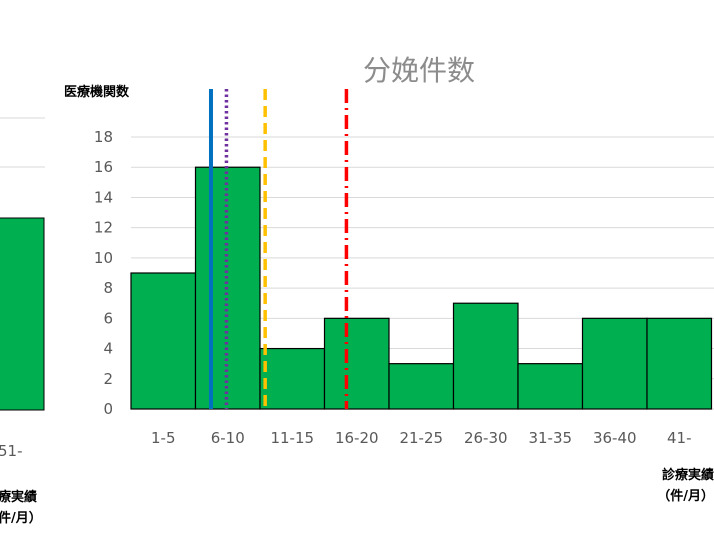 The height and width of the screenshot is (549, 714). Describe the element at coordinates (22, 314) in the screenshot. I see `left-bar-fragment` at that location.